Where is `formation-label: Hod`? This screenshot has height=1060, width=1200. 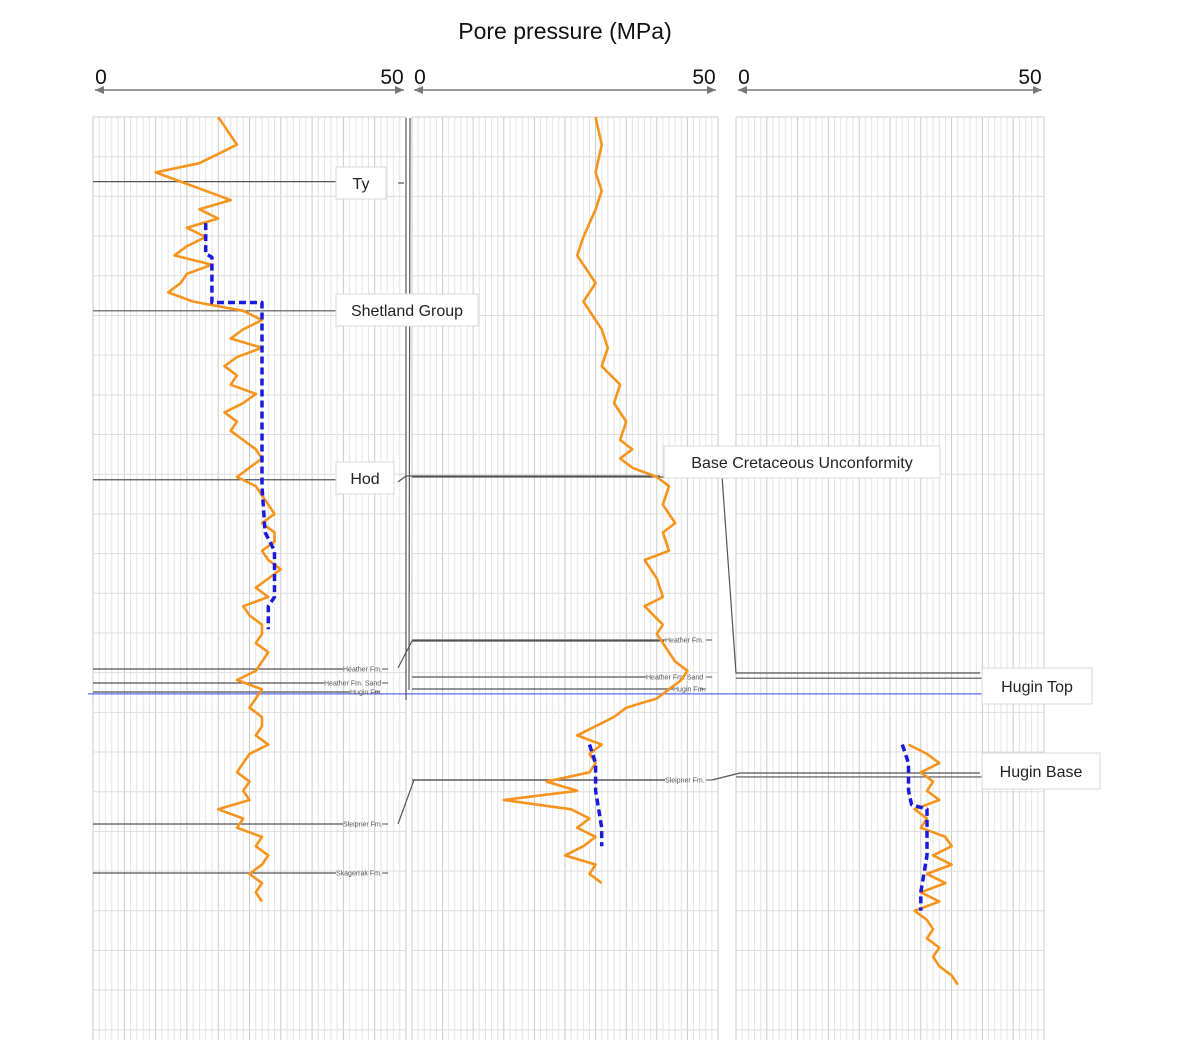
formation-label: Hod is located at coordinates (364, 479).